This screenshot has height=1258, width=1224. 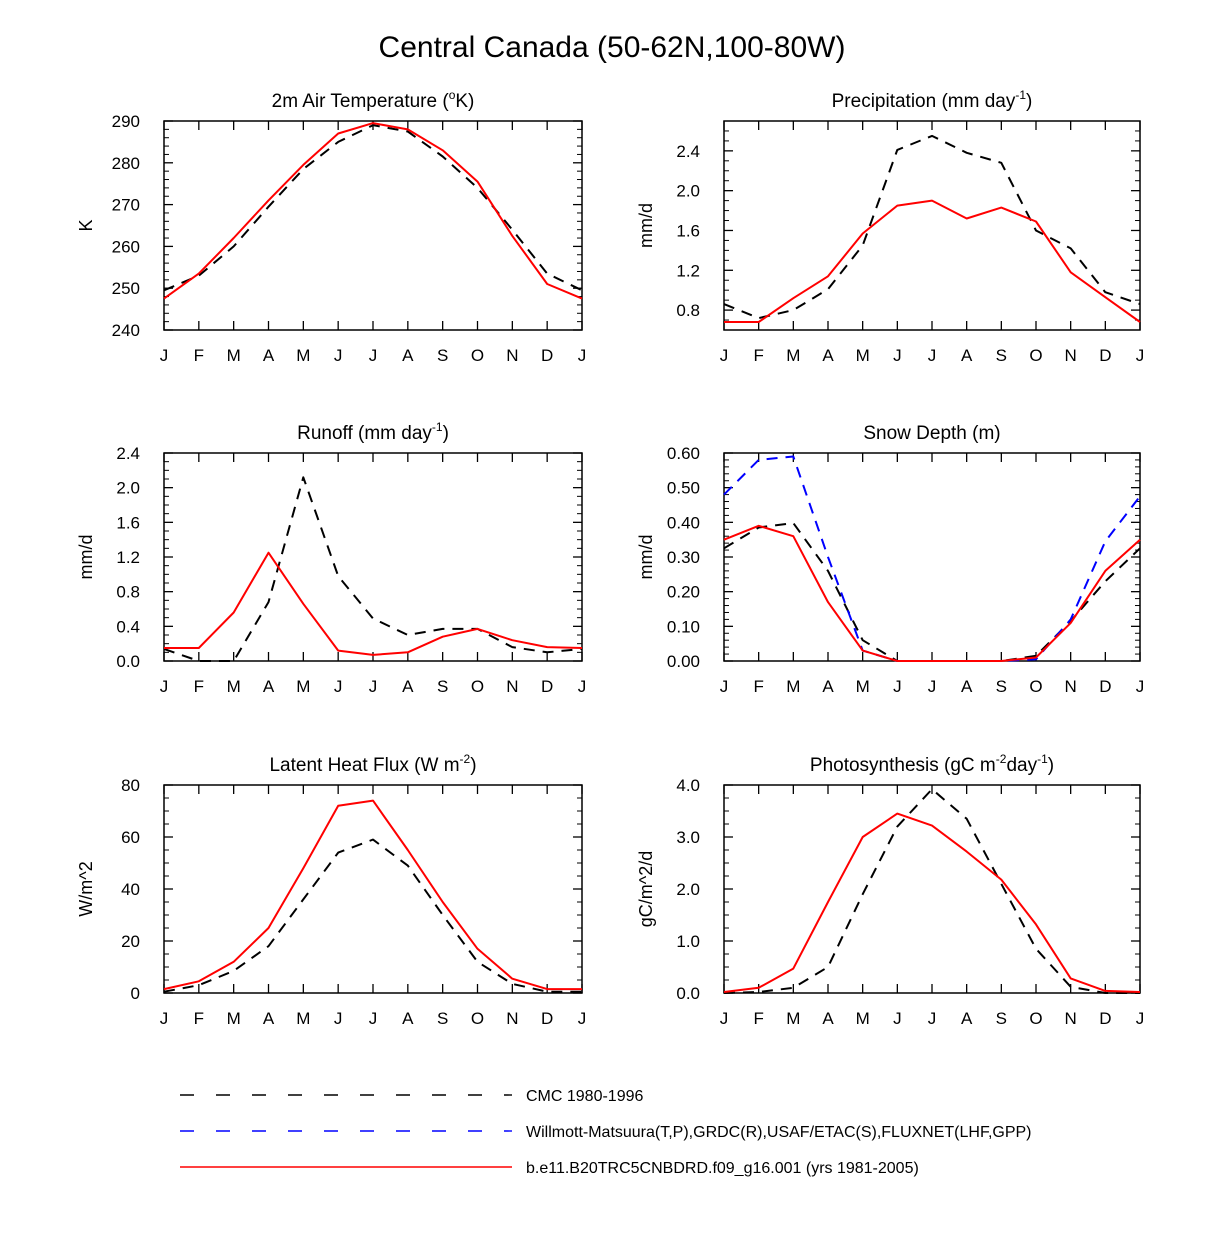 What do you see at coordinates (585, 1096) in the screenshot?
I see `legend-label-cmc: CMC 1980-1996` at bounding box center [585, 1096].